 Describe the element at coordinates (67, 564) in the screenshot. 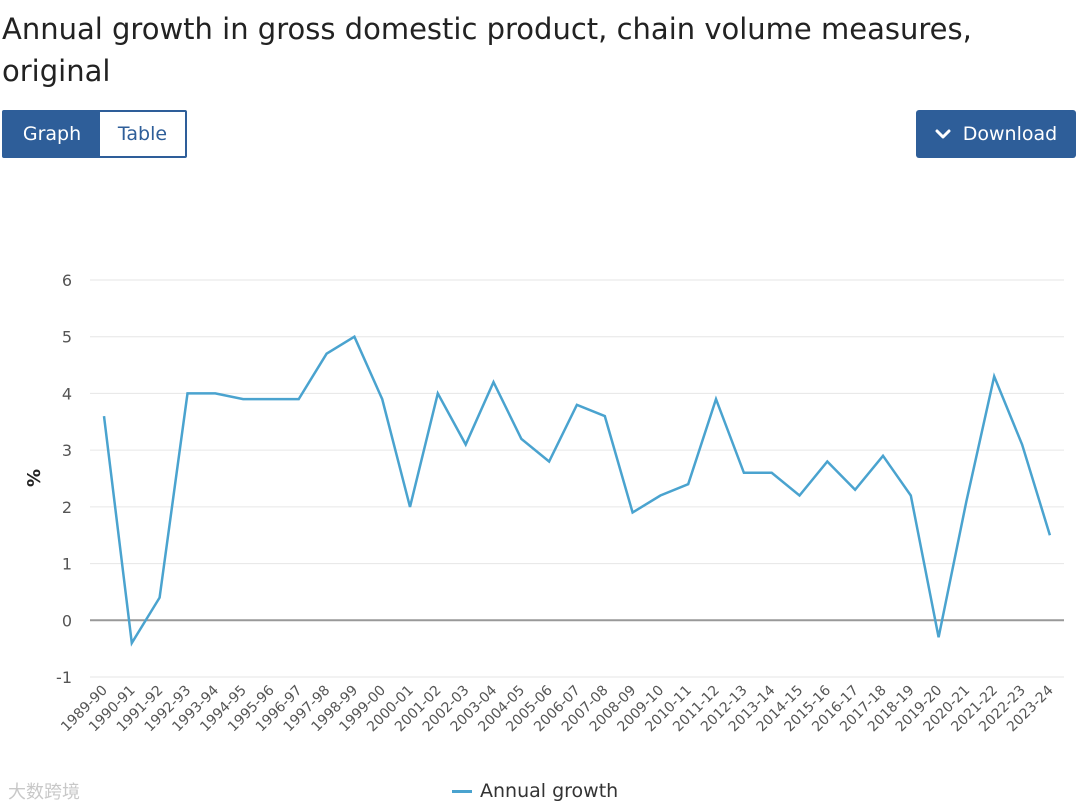

I see `y-tick-label: 1` at that location.